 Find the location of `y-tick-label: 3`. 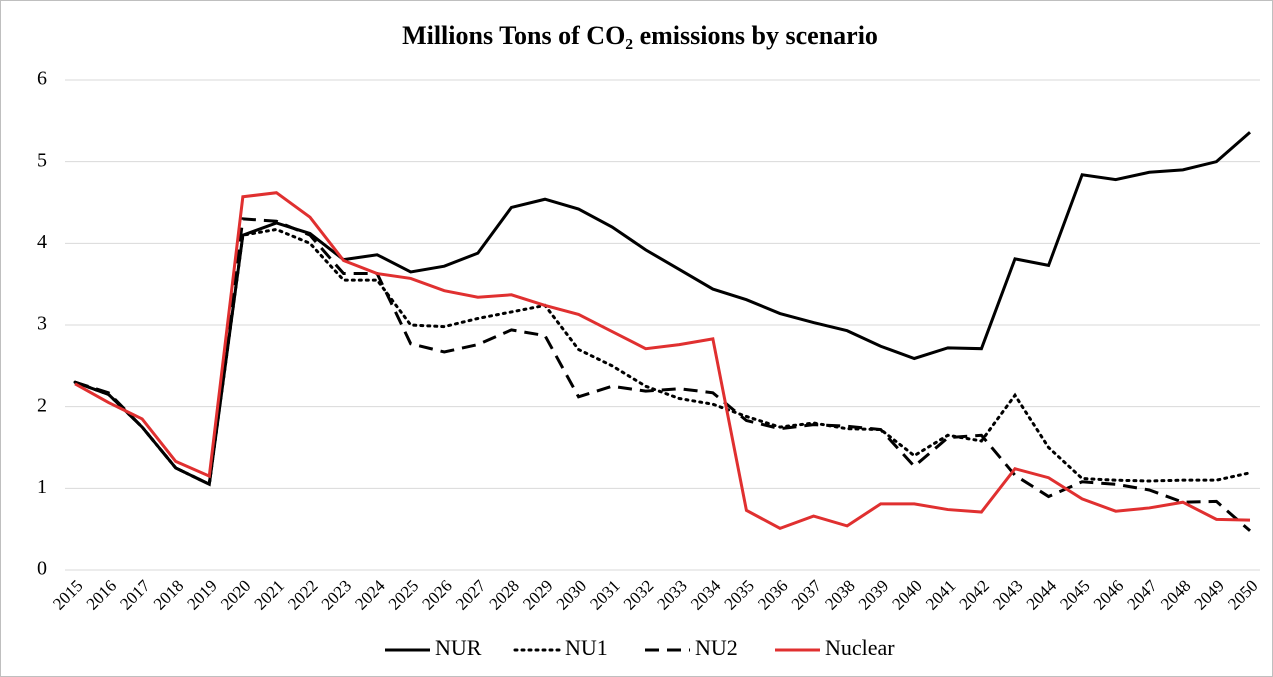

y-tick-label: 3 is located at coordinates (42, 324).